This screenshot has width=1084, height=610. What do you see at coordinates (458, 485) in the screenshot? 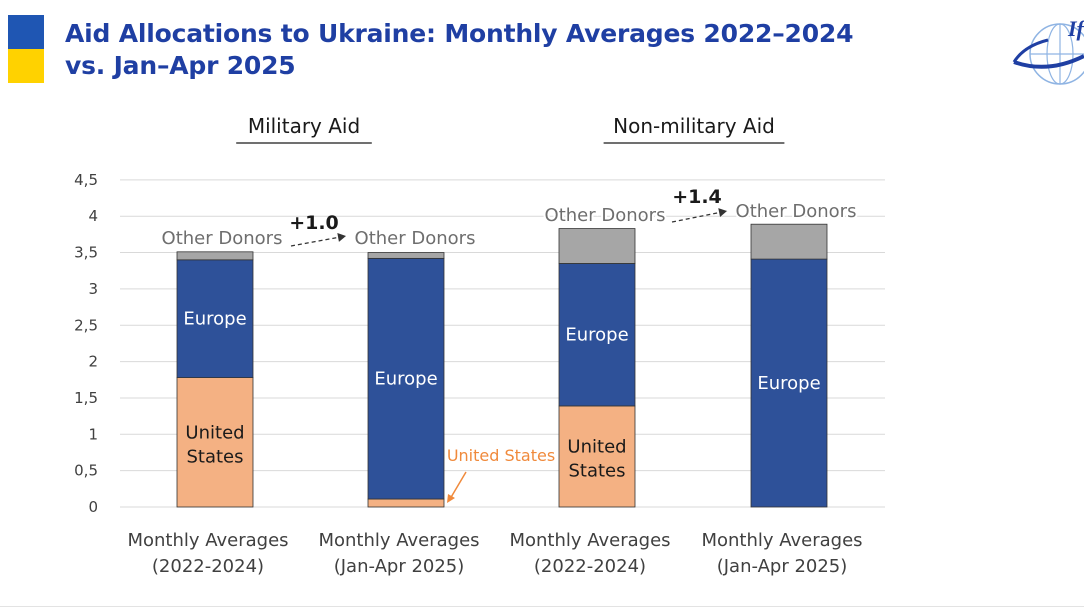
I see `united-states-callout-arrow` at bounding box center [458, 485].